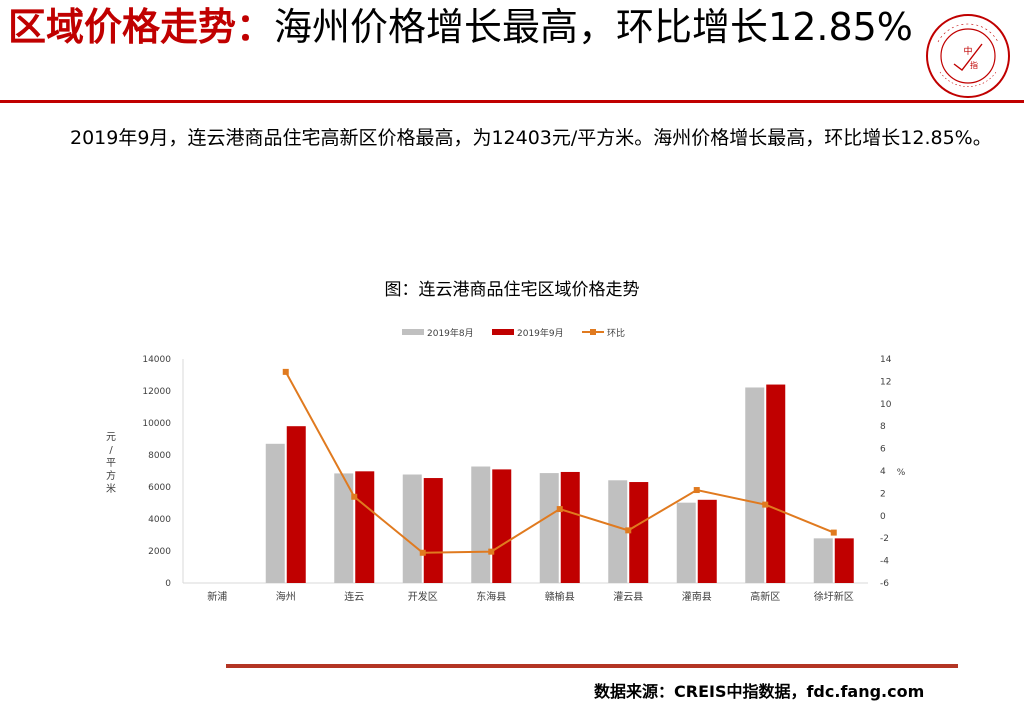 This screenshot has width=1024, height=709. What do you see at coordinates (111, 437) in the screenshot?
I see `y-left-axis-label: 元` at bounding box center [111, 437].